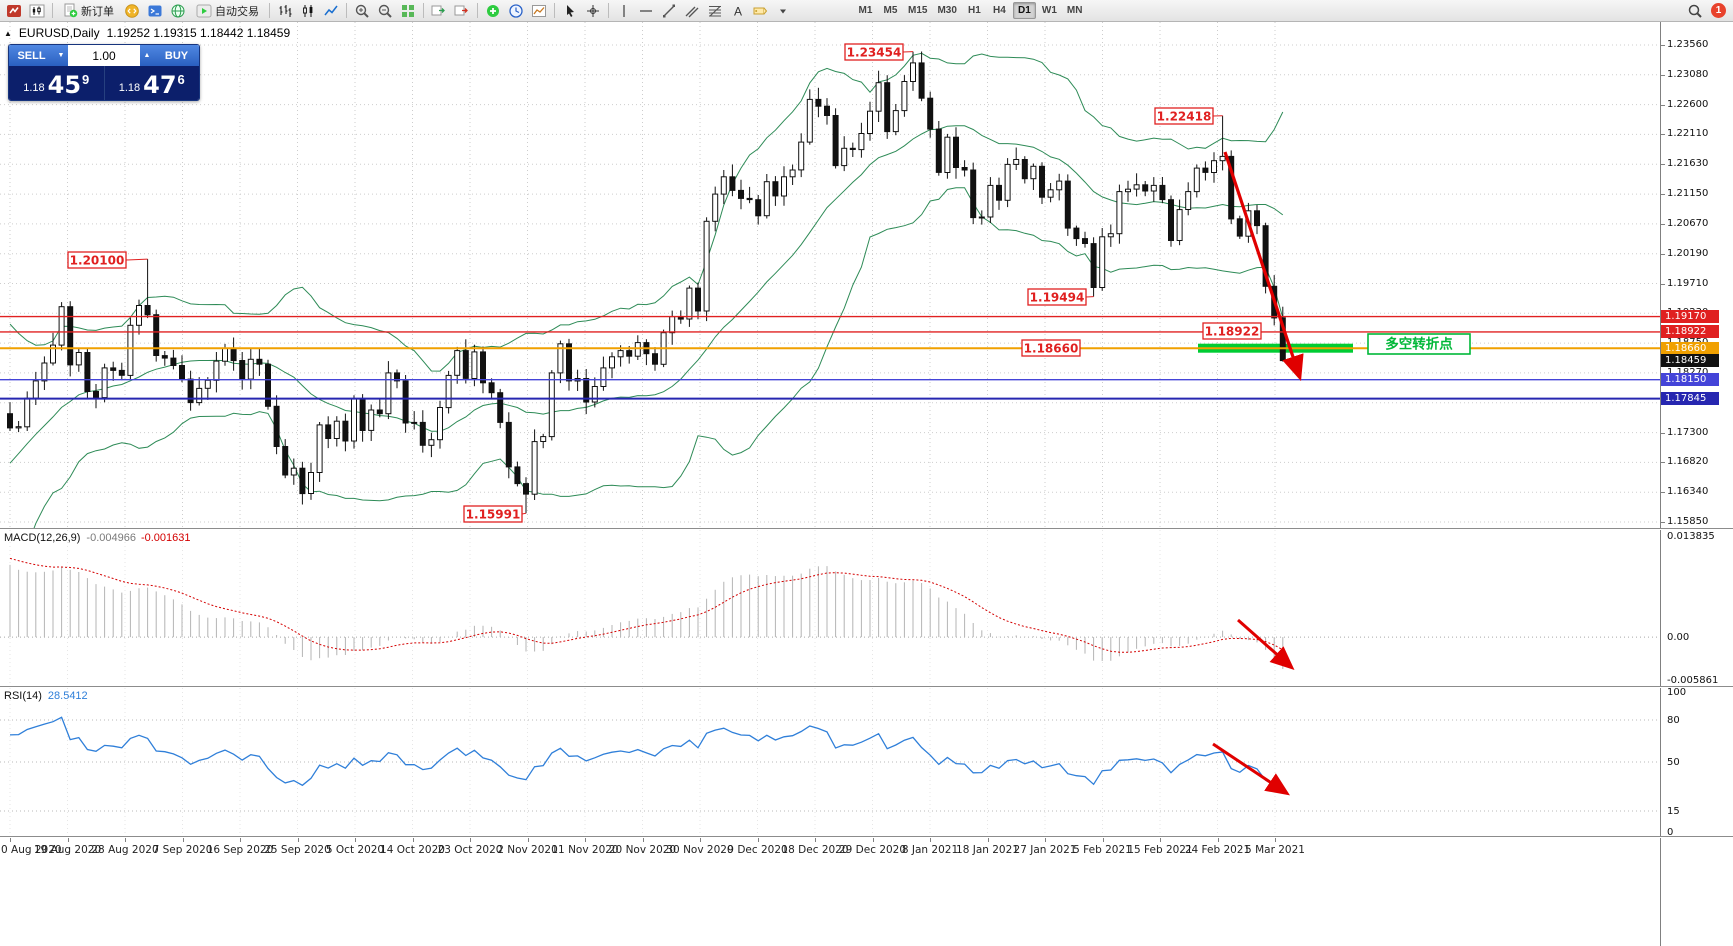 Image resolution: width=1733 pixels, height=946 pixels. I want to click on svg-text: 1.22418, so click(1184, 117).